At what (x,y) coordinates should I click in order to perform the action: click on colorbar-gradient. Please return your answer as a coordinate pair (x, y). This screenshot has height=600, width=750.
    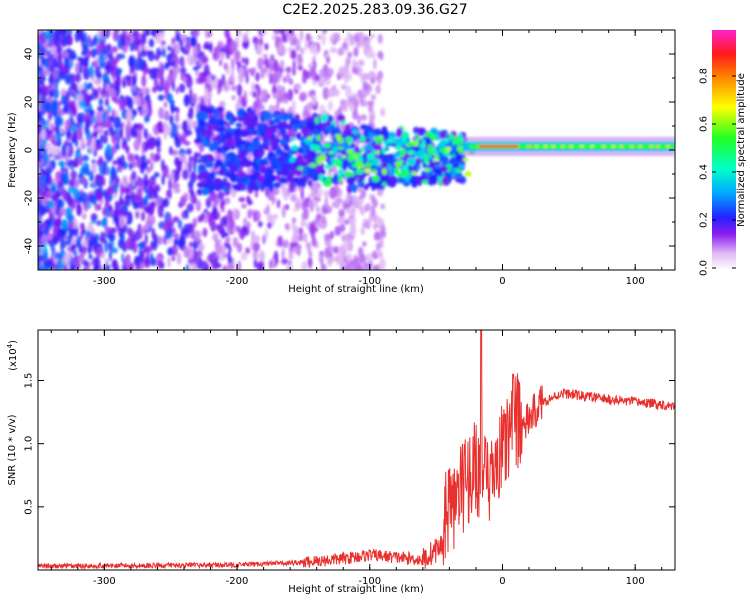
    Looking at the image, I should click on (724, 150).